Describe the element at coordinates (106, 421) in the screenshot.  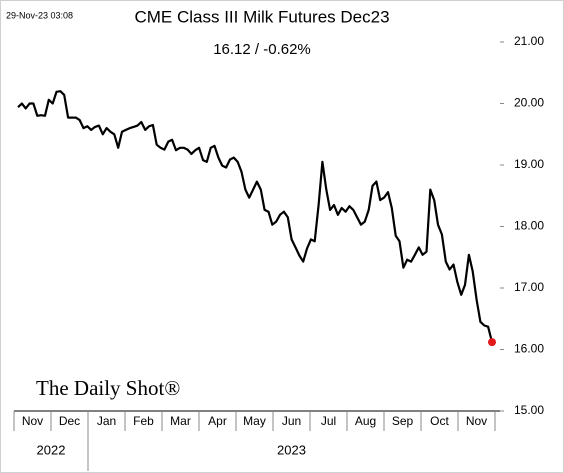
I see `x-tick-label: Jan` at that location.